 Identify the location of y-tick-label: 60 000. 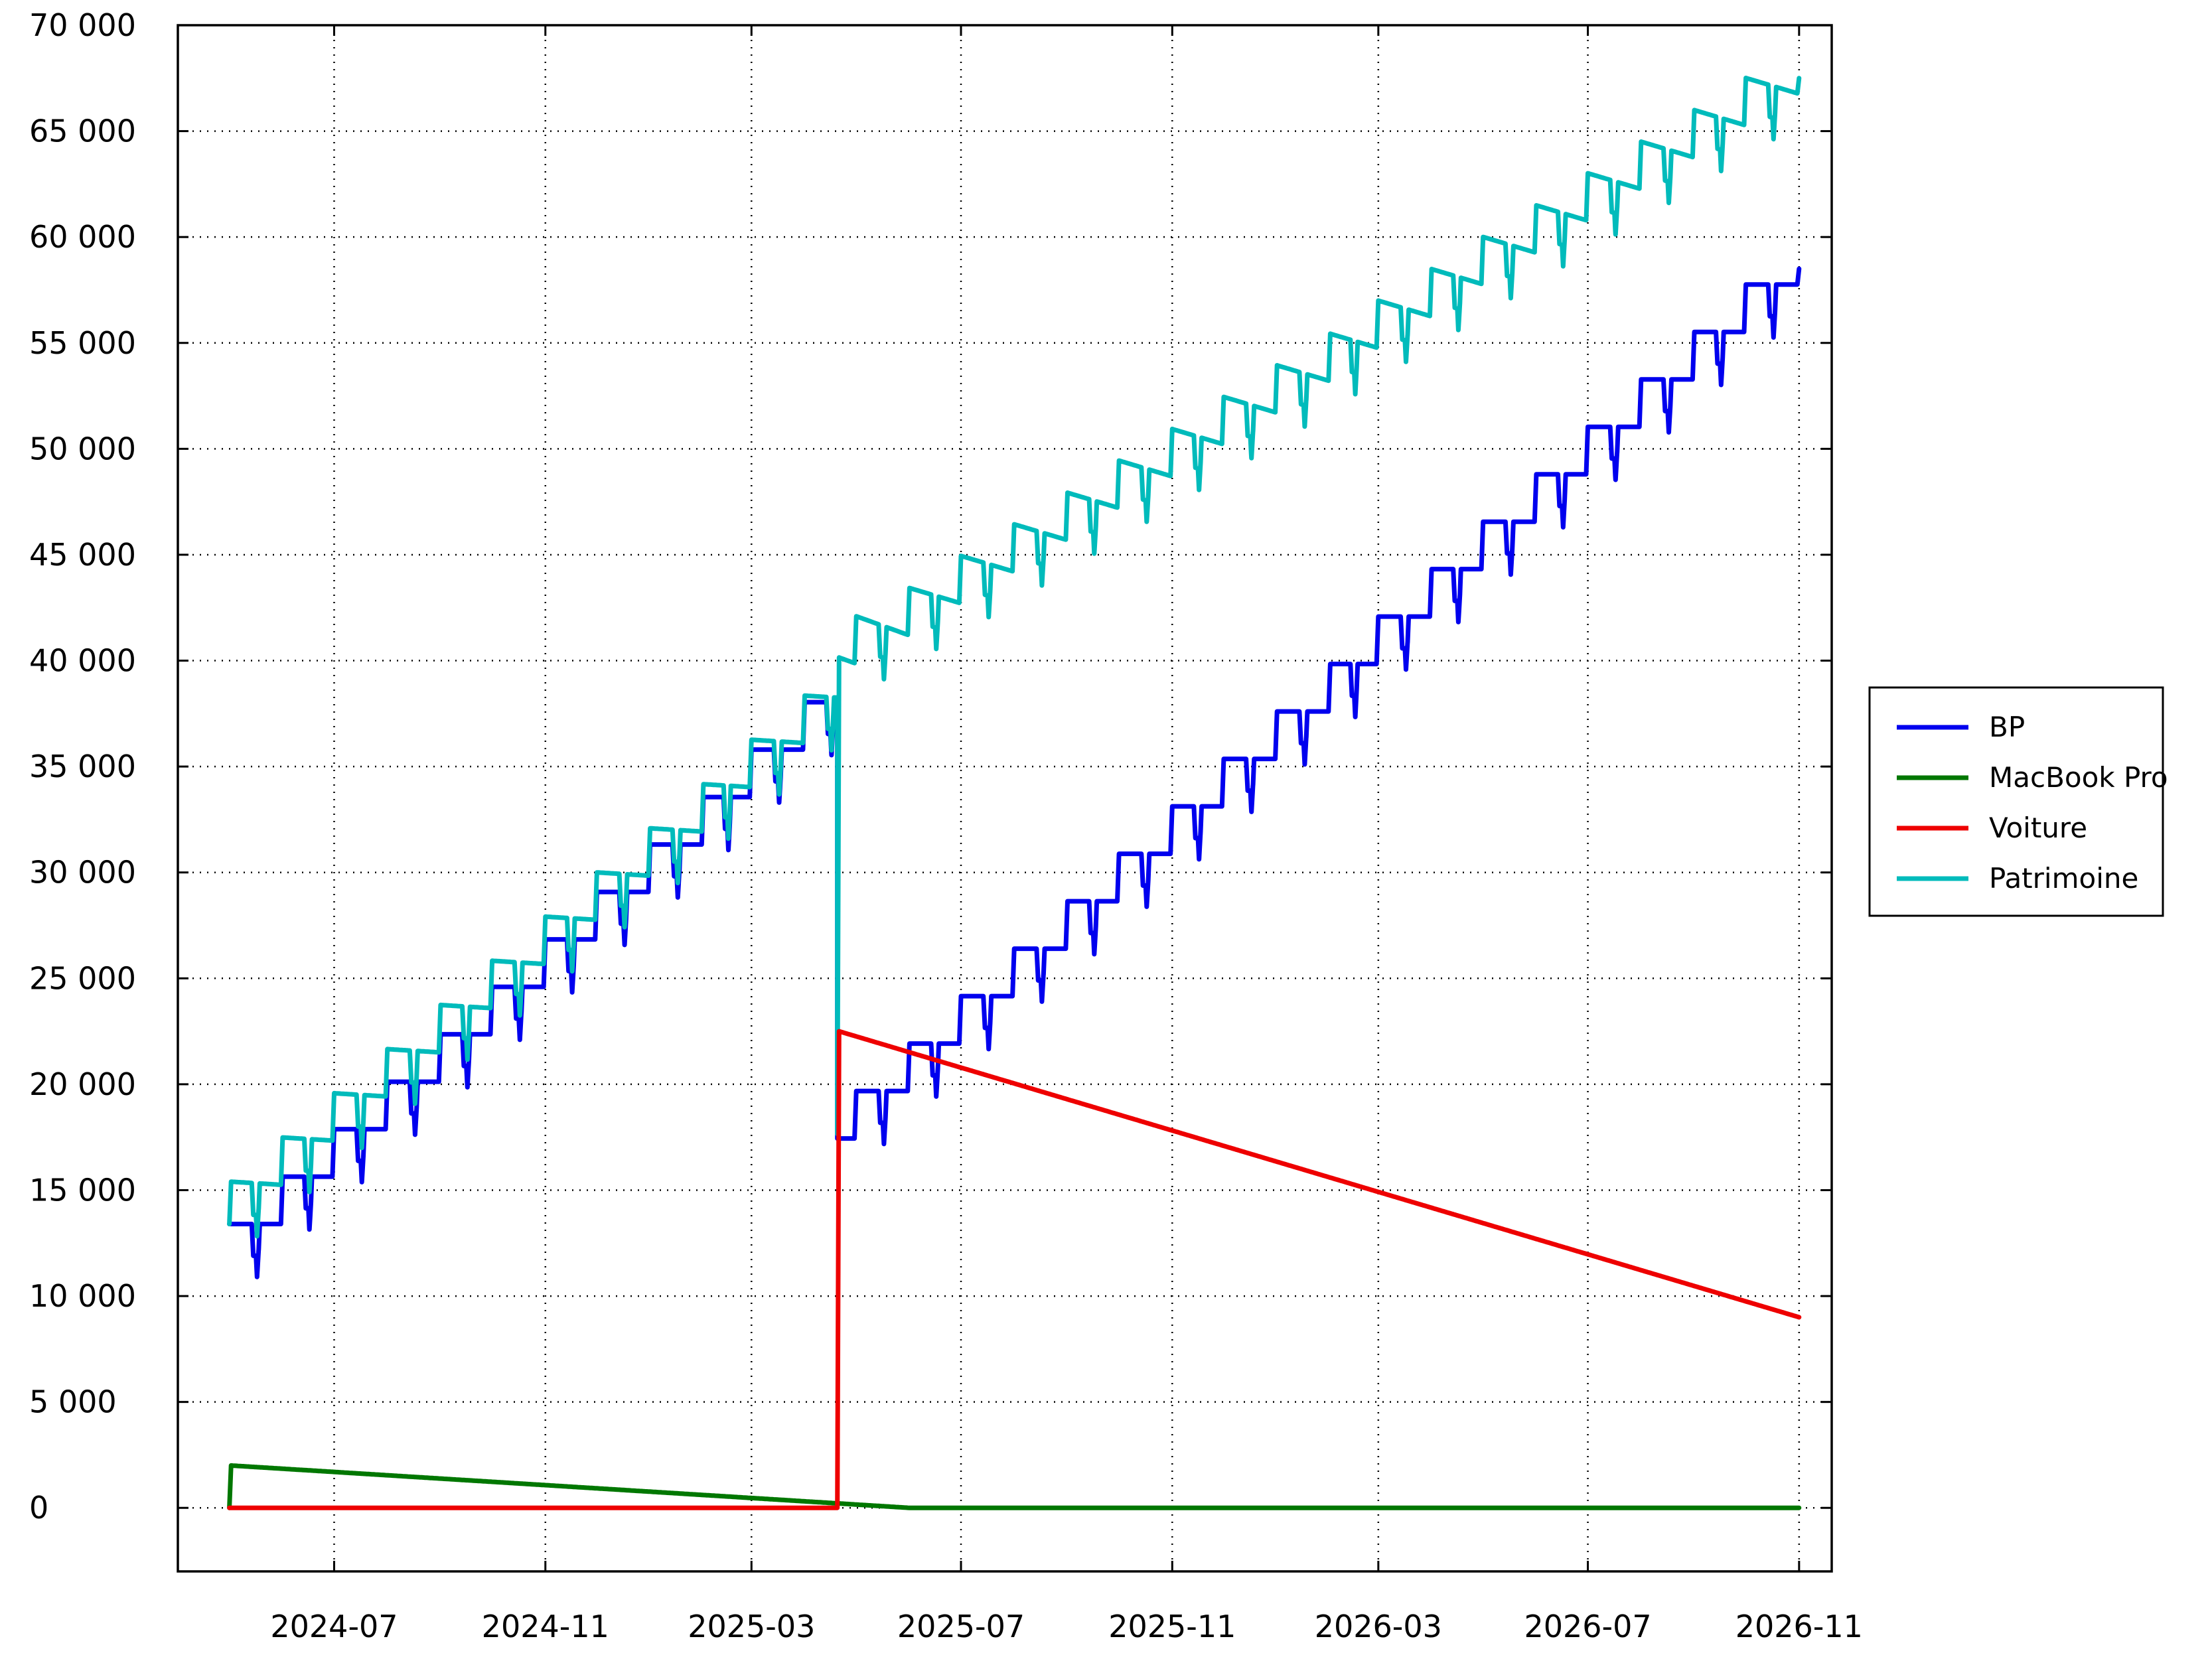
(82, 237).